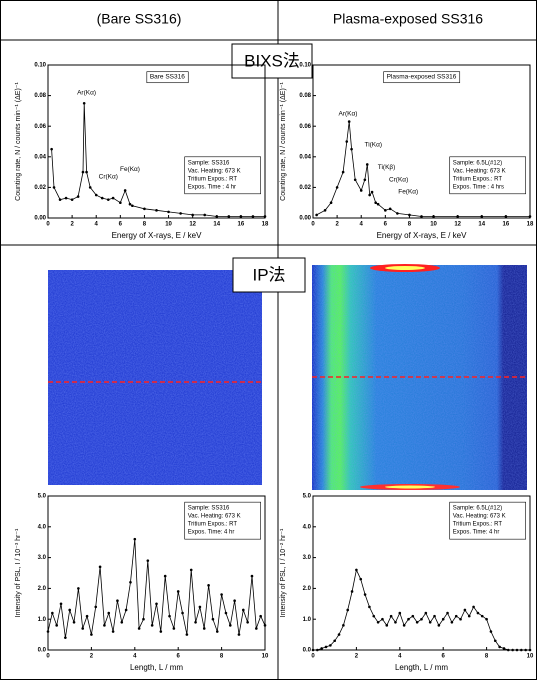  Describe the element at coordinates (422, 77) in the screenshot. I see `panel-label: Plasma-exposed SS316` at that location.